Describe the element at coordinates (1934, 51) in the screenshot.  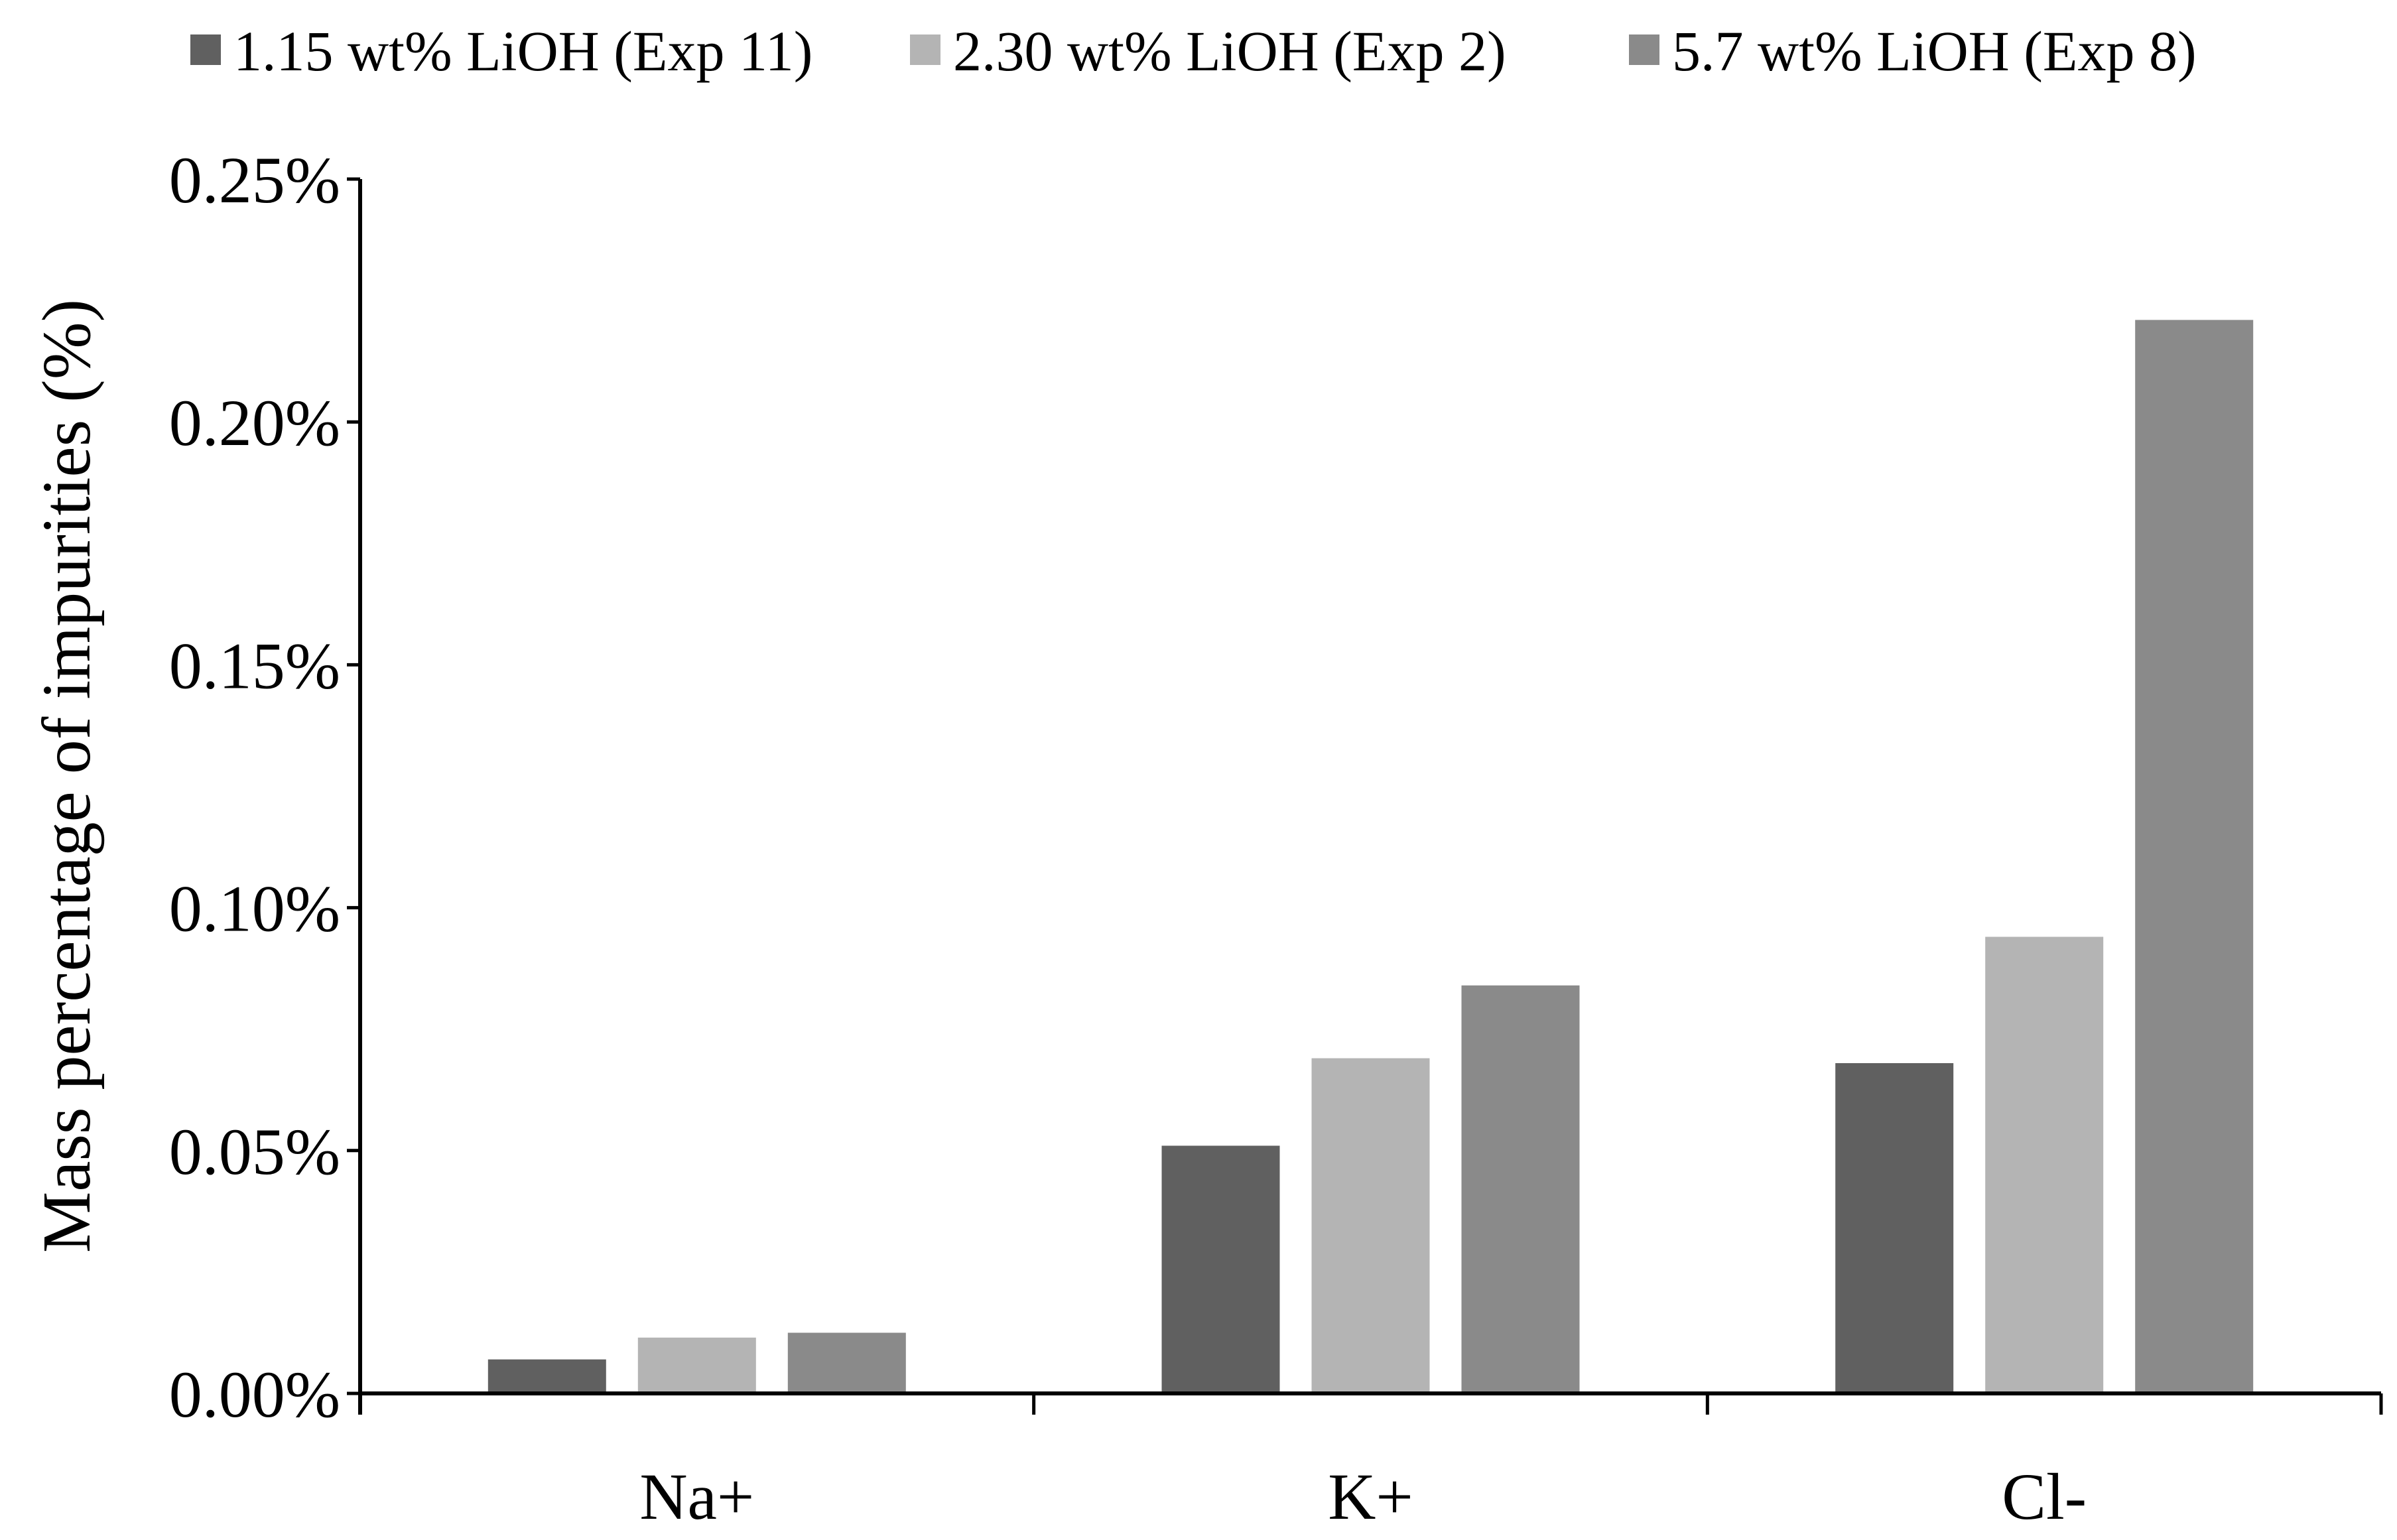
I see `legend-label: 5.7 wt% LiOH (Exp 8)` at that location.